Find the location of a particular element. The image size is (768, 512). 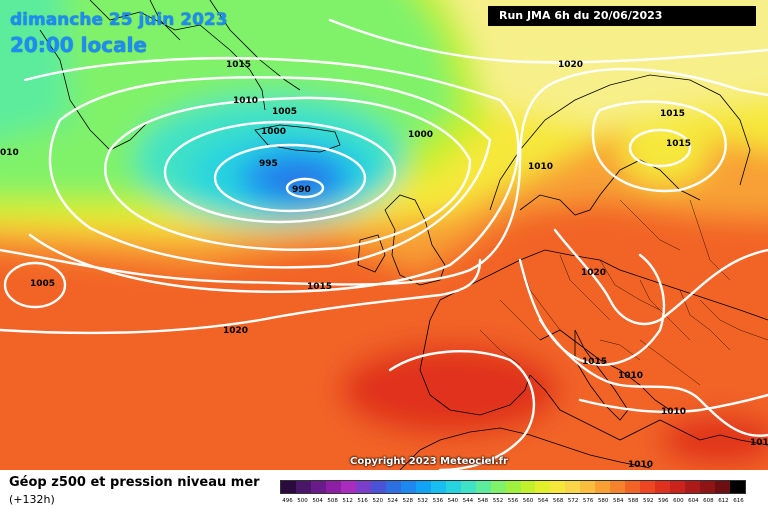

isobar-1015-scand-outer is located at coordinates (659, 146).